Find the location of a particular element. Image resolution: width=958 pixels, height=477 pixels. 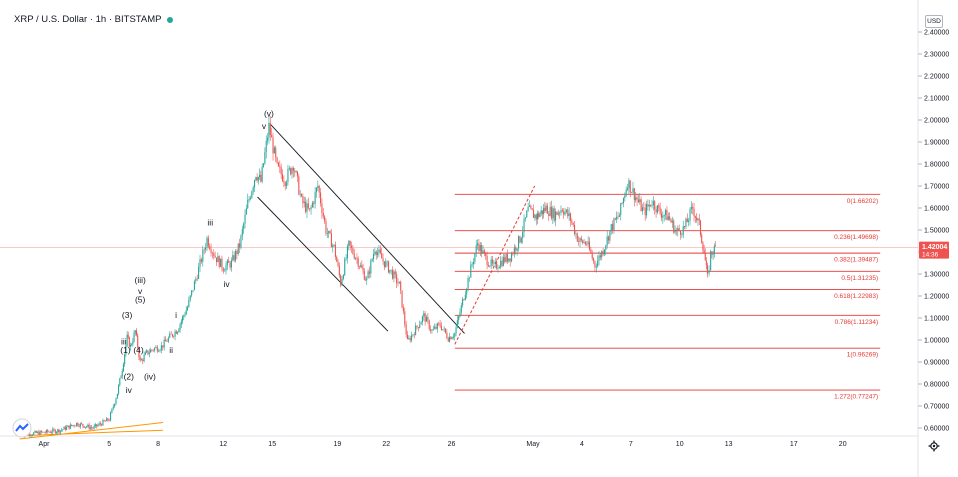

wave-label: (iii) is located at coordinates (140, 280).